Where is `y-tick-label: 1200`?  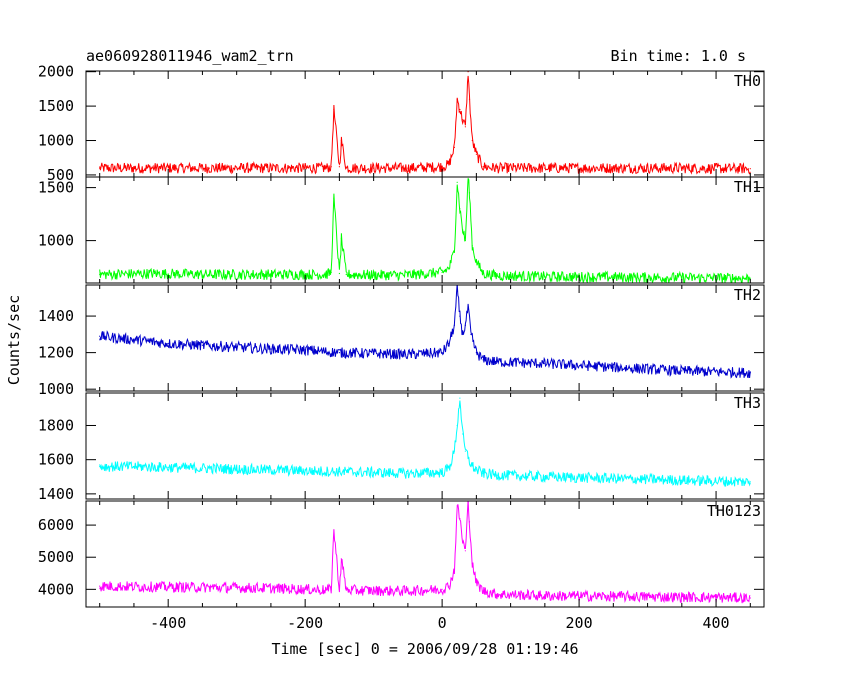 y-tick-label: 1200 is located at coordinates (56, 353).